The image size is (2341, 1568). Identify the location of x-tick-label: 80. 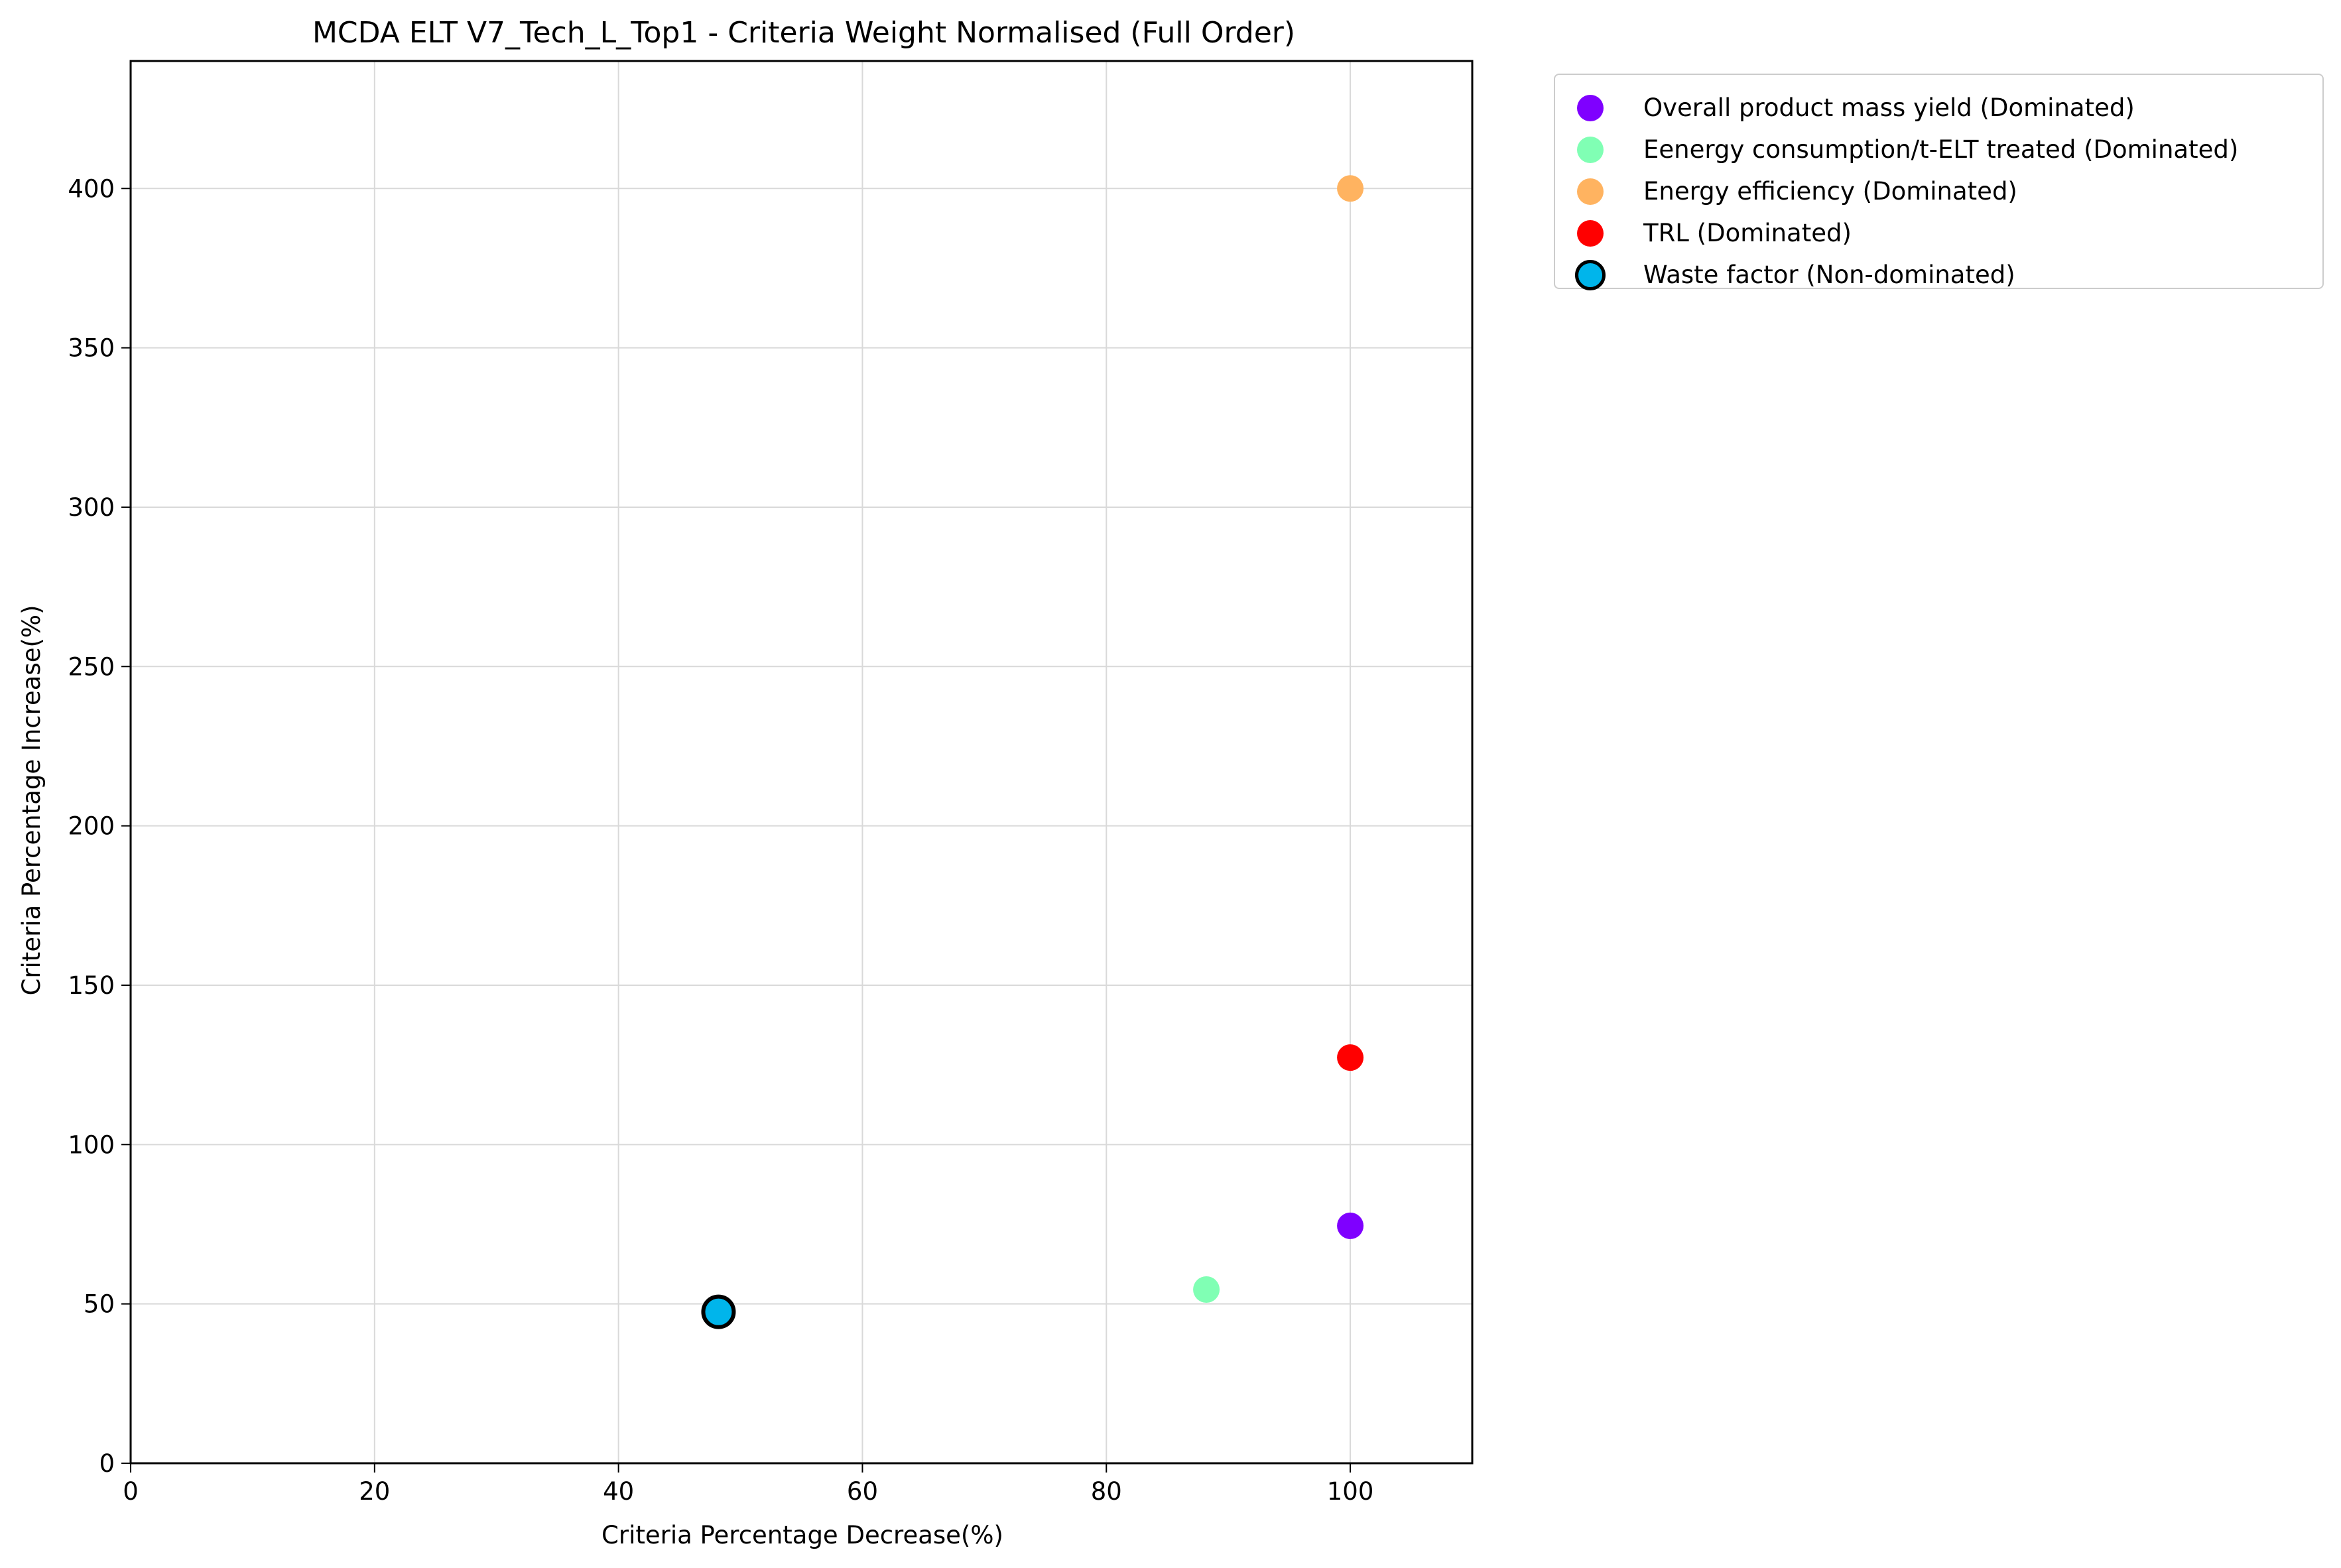
(1106, 1491).